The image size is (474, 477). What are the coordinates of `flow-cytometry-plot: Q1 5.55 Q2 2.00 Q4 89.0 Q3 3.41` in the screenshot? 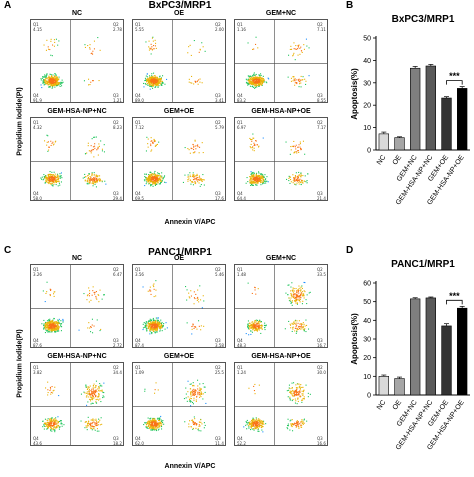 It's located at (179, 61).